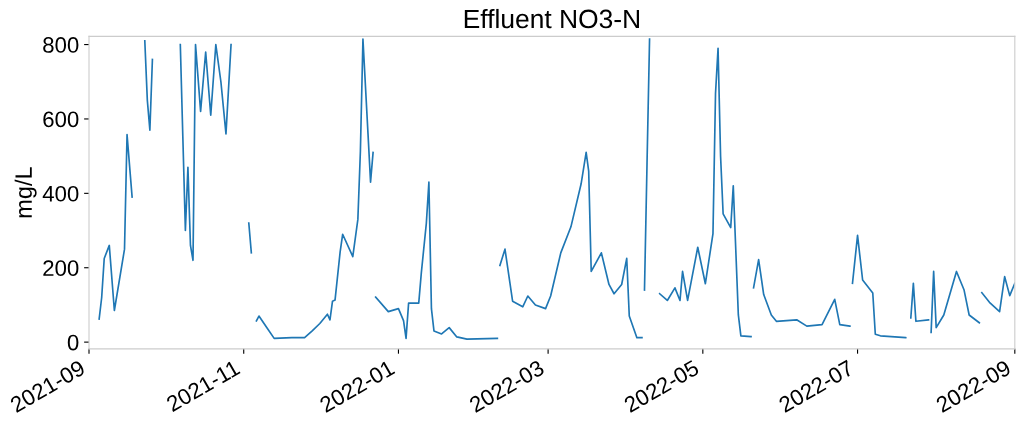 The image size is (1023, 428). What do you see at coordinates (551, 18) in the screenshot?
I see `chart-title: Effluent NO3-N` at bounding box center [551, 18].